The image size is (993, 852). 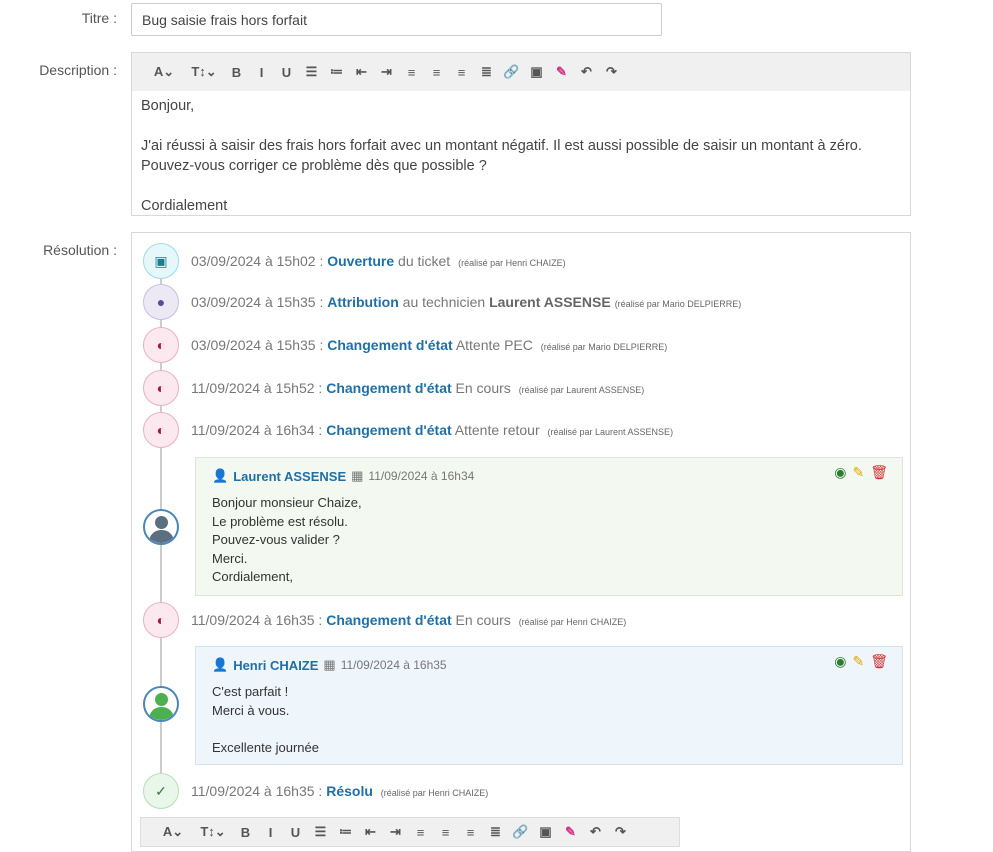 What do you see at coordinates (220, 664) in the screenshot?
I see `user-icon: 👤` at bounding box center [220, 664].